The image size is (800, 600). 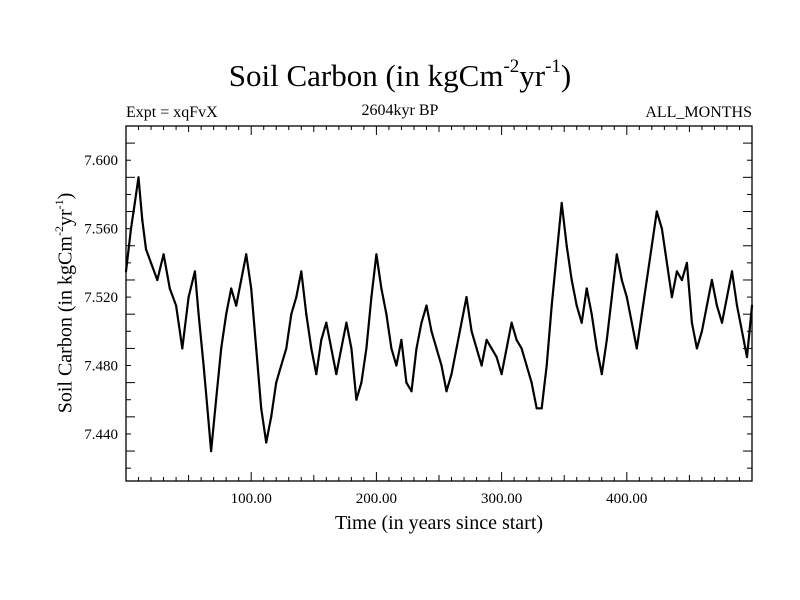 What do you see at coordinates (101, 161) in the screenshot?
I see `y-tick-label: 7.600` at bounding box center [101, 161].